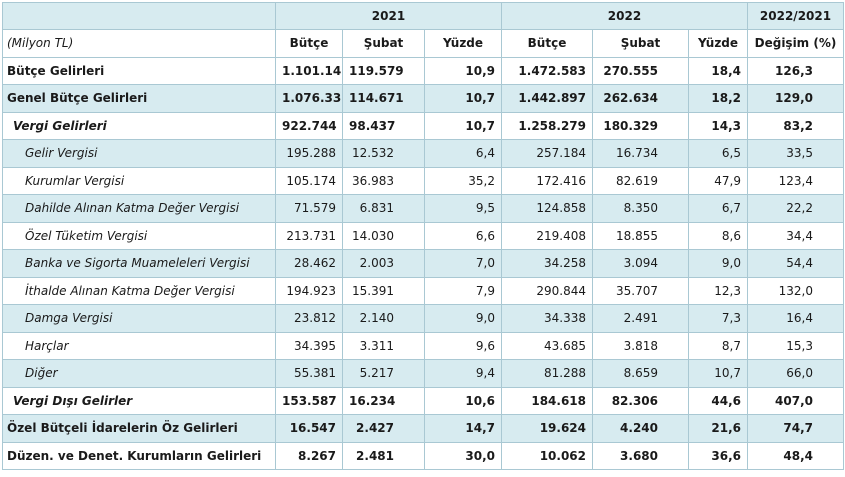 This screenshot has height=477, width=845. What do you see at coordinates (795, 400) in the screenshot?
I see `cell-degisim: 407,0` at bounding box center [795, 400].